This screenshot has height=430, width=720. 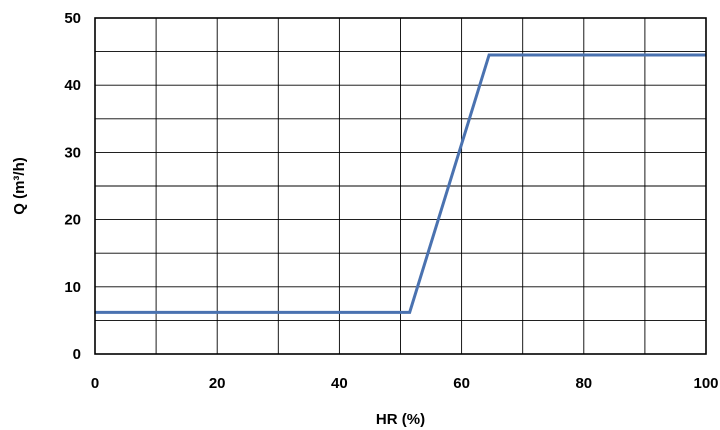 I want to click on y-tick-label: 0, so click(x=77, y=354).